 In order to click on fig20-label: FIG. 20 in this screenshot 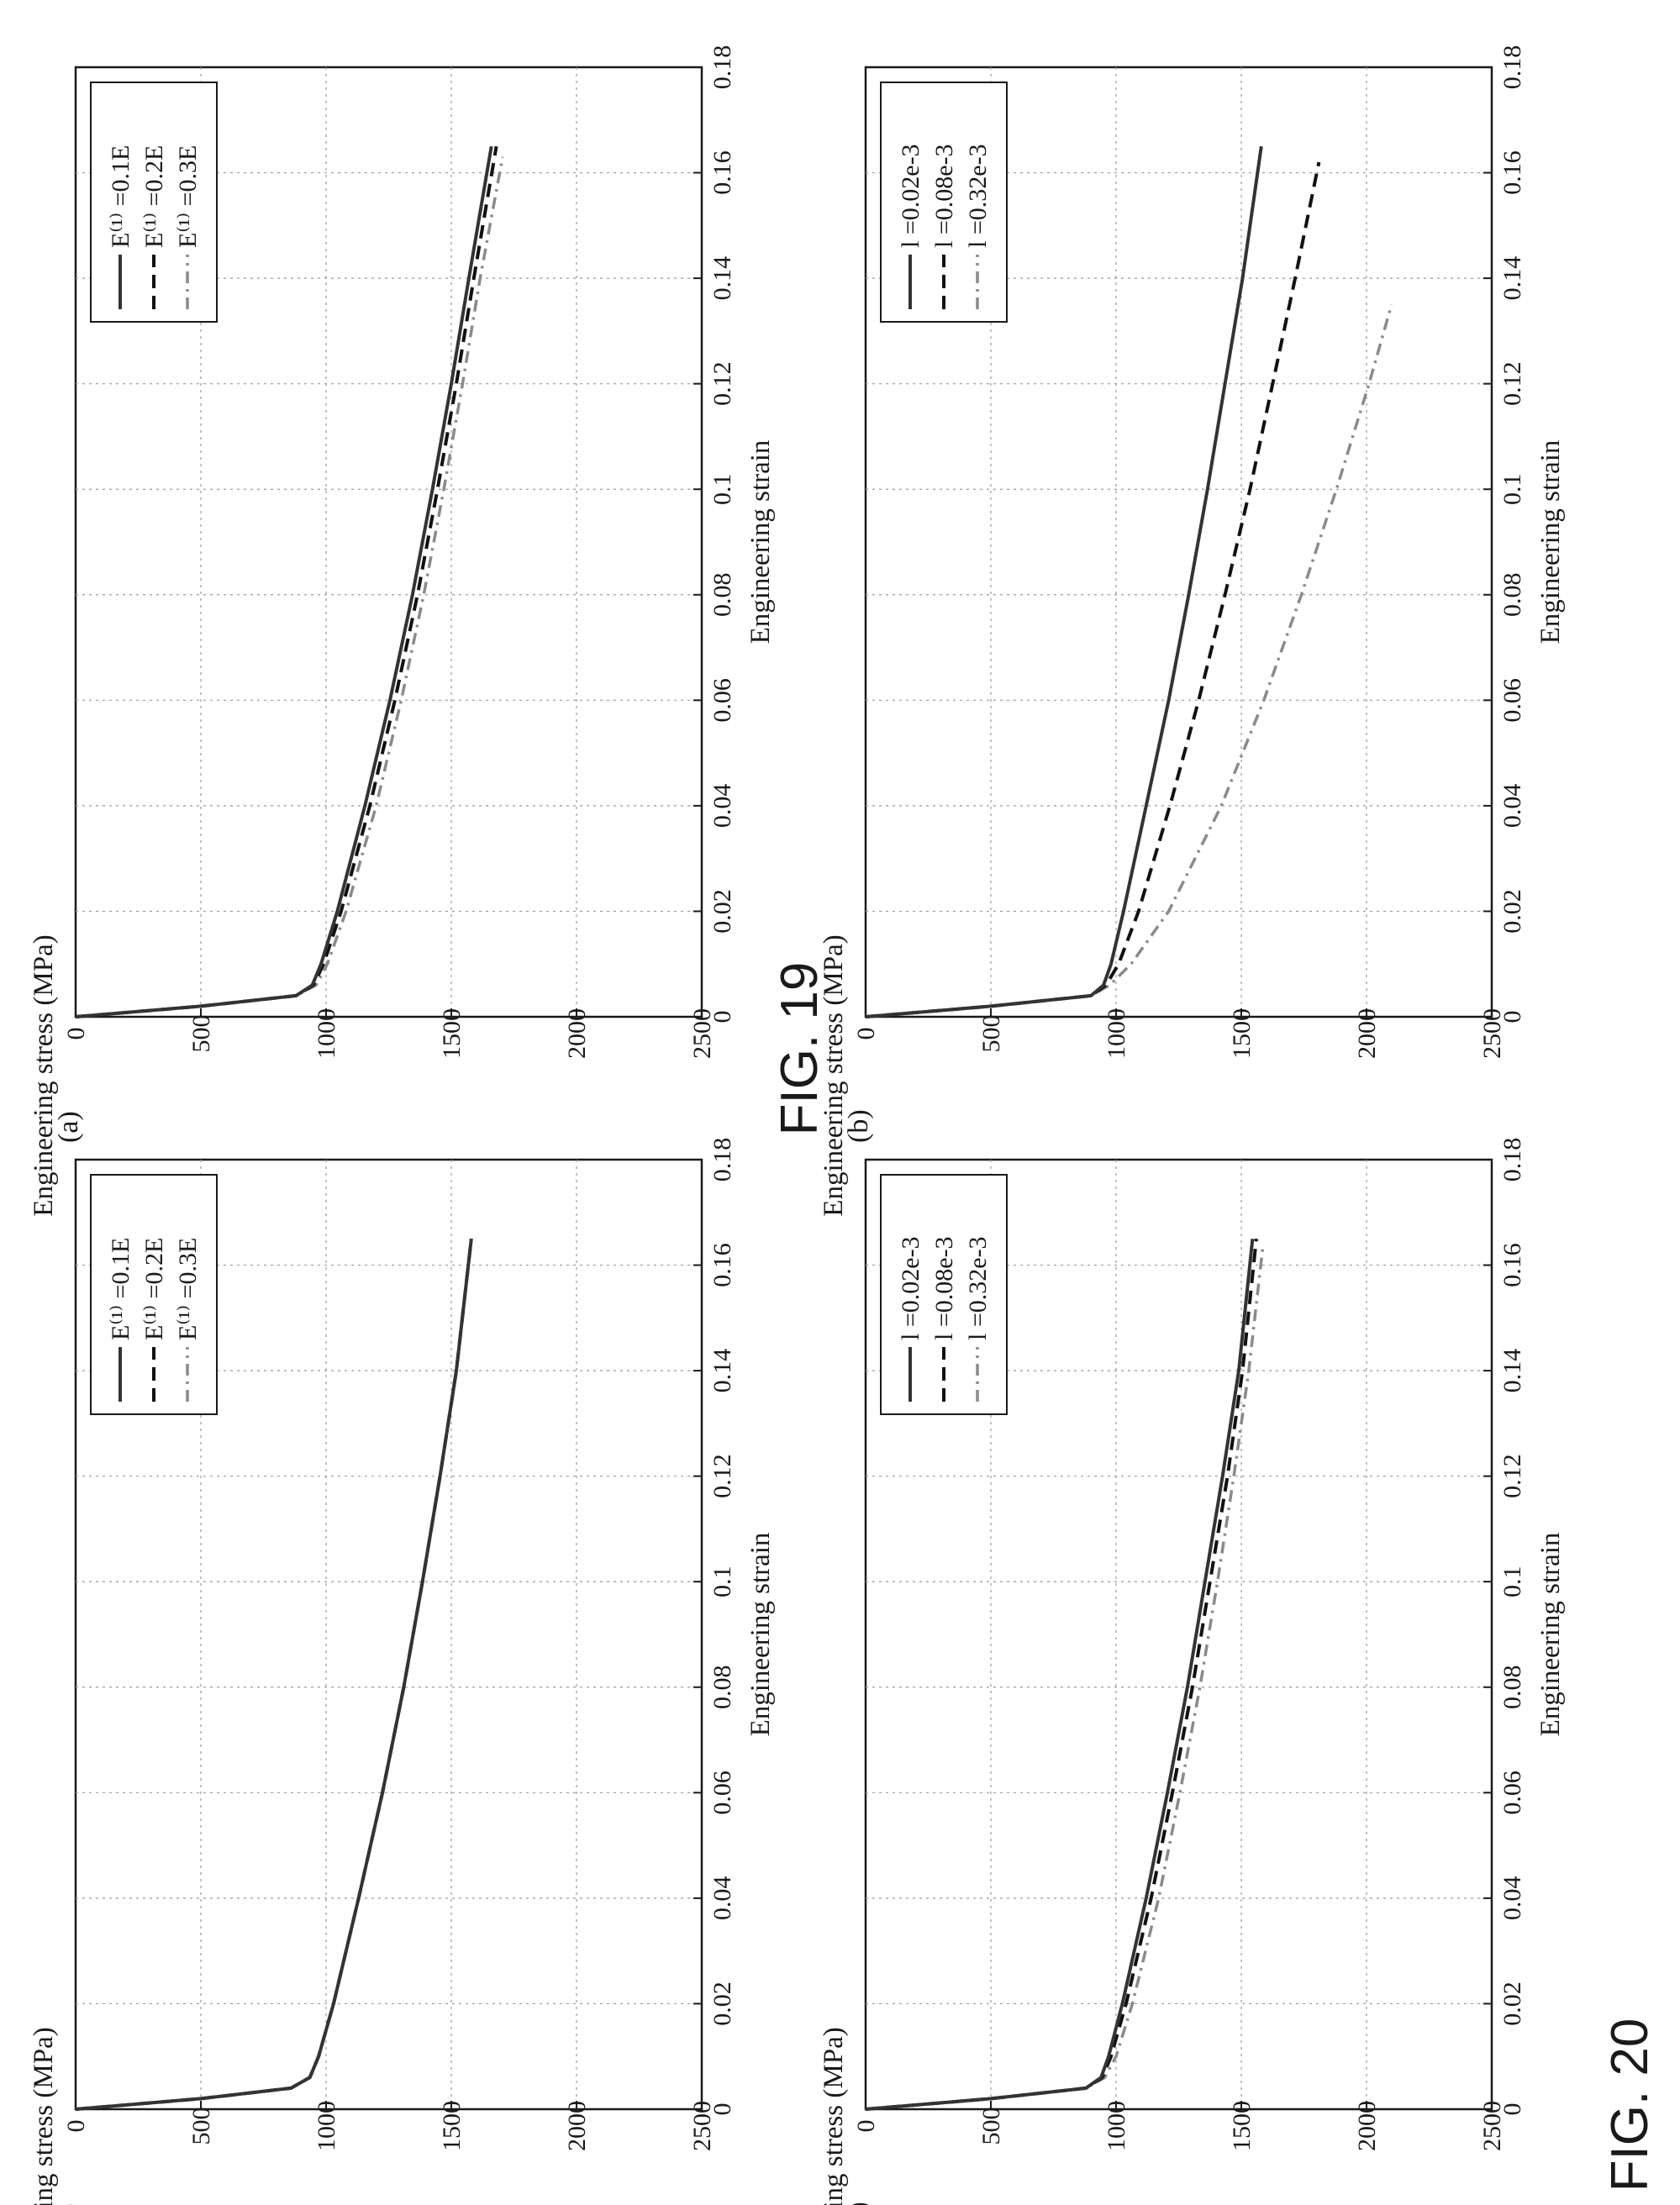, I will do `click(1630, 2105)`.